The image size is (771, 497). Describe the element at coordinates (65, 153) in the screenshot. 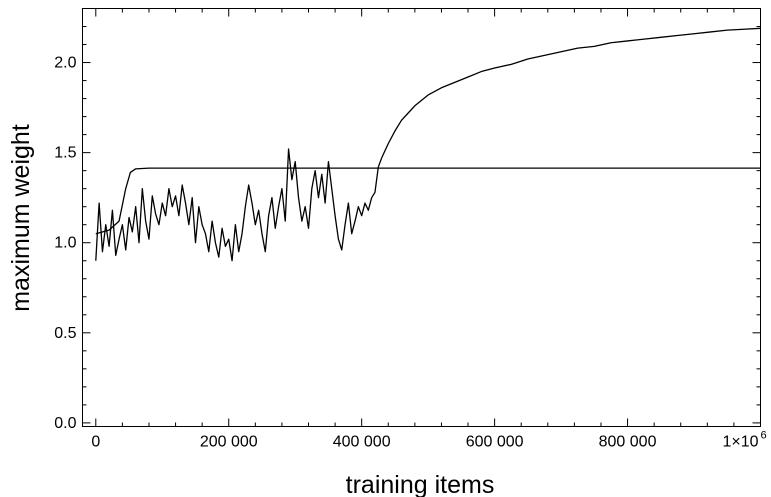

I see `y-tick-label: 1.5` at that location.